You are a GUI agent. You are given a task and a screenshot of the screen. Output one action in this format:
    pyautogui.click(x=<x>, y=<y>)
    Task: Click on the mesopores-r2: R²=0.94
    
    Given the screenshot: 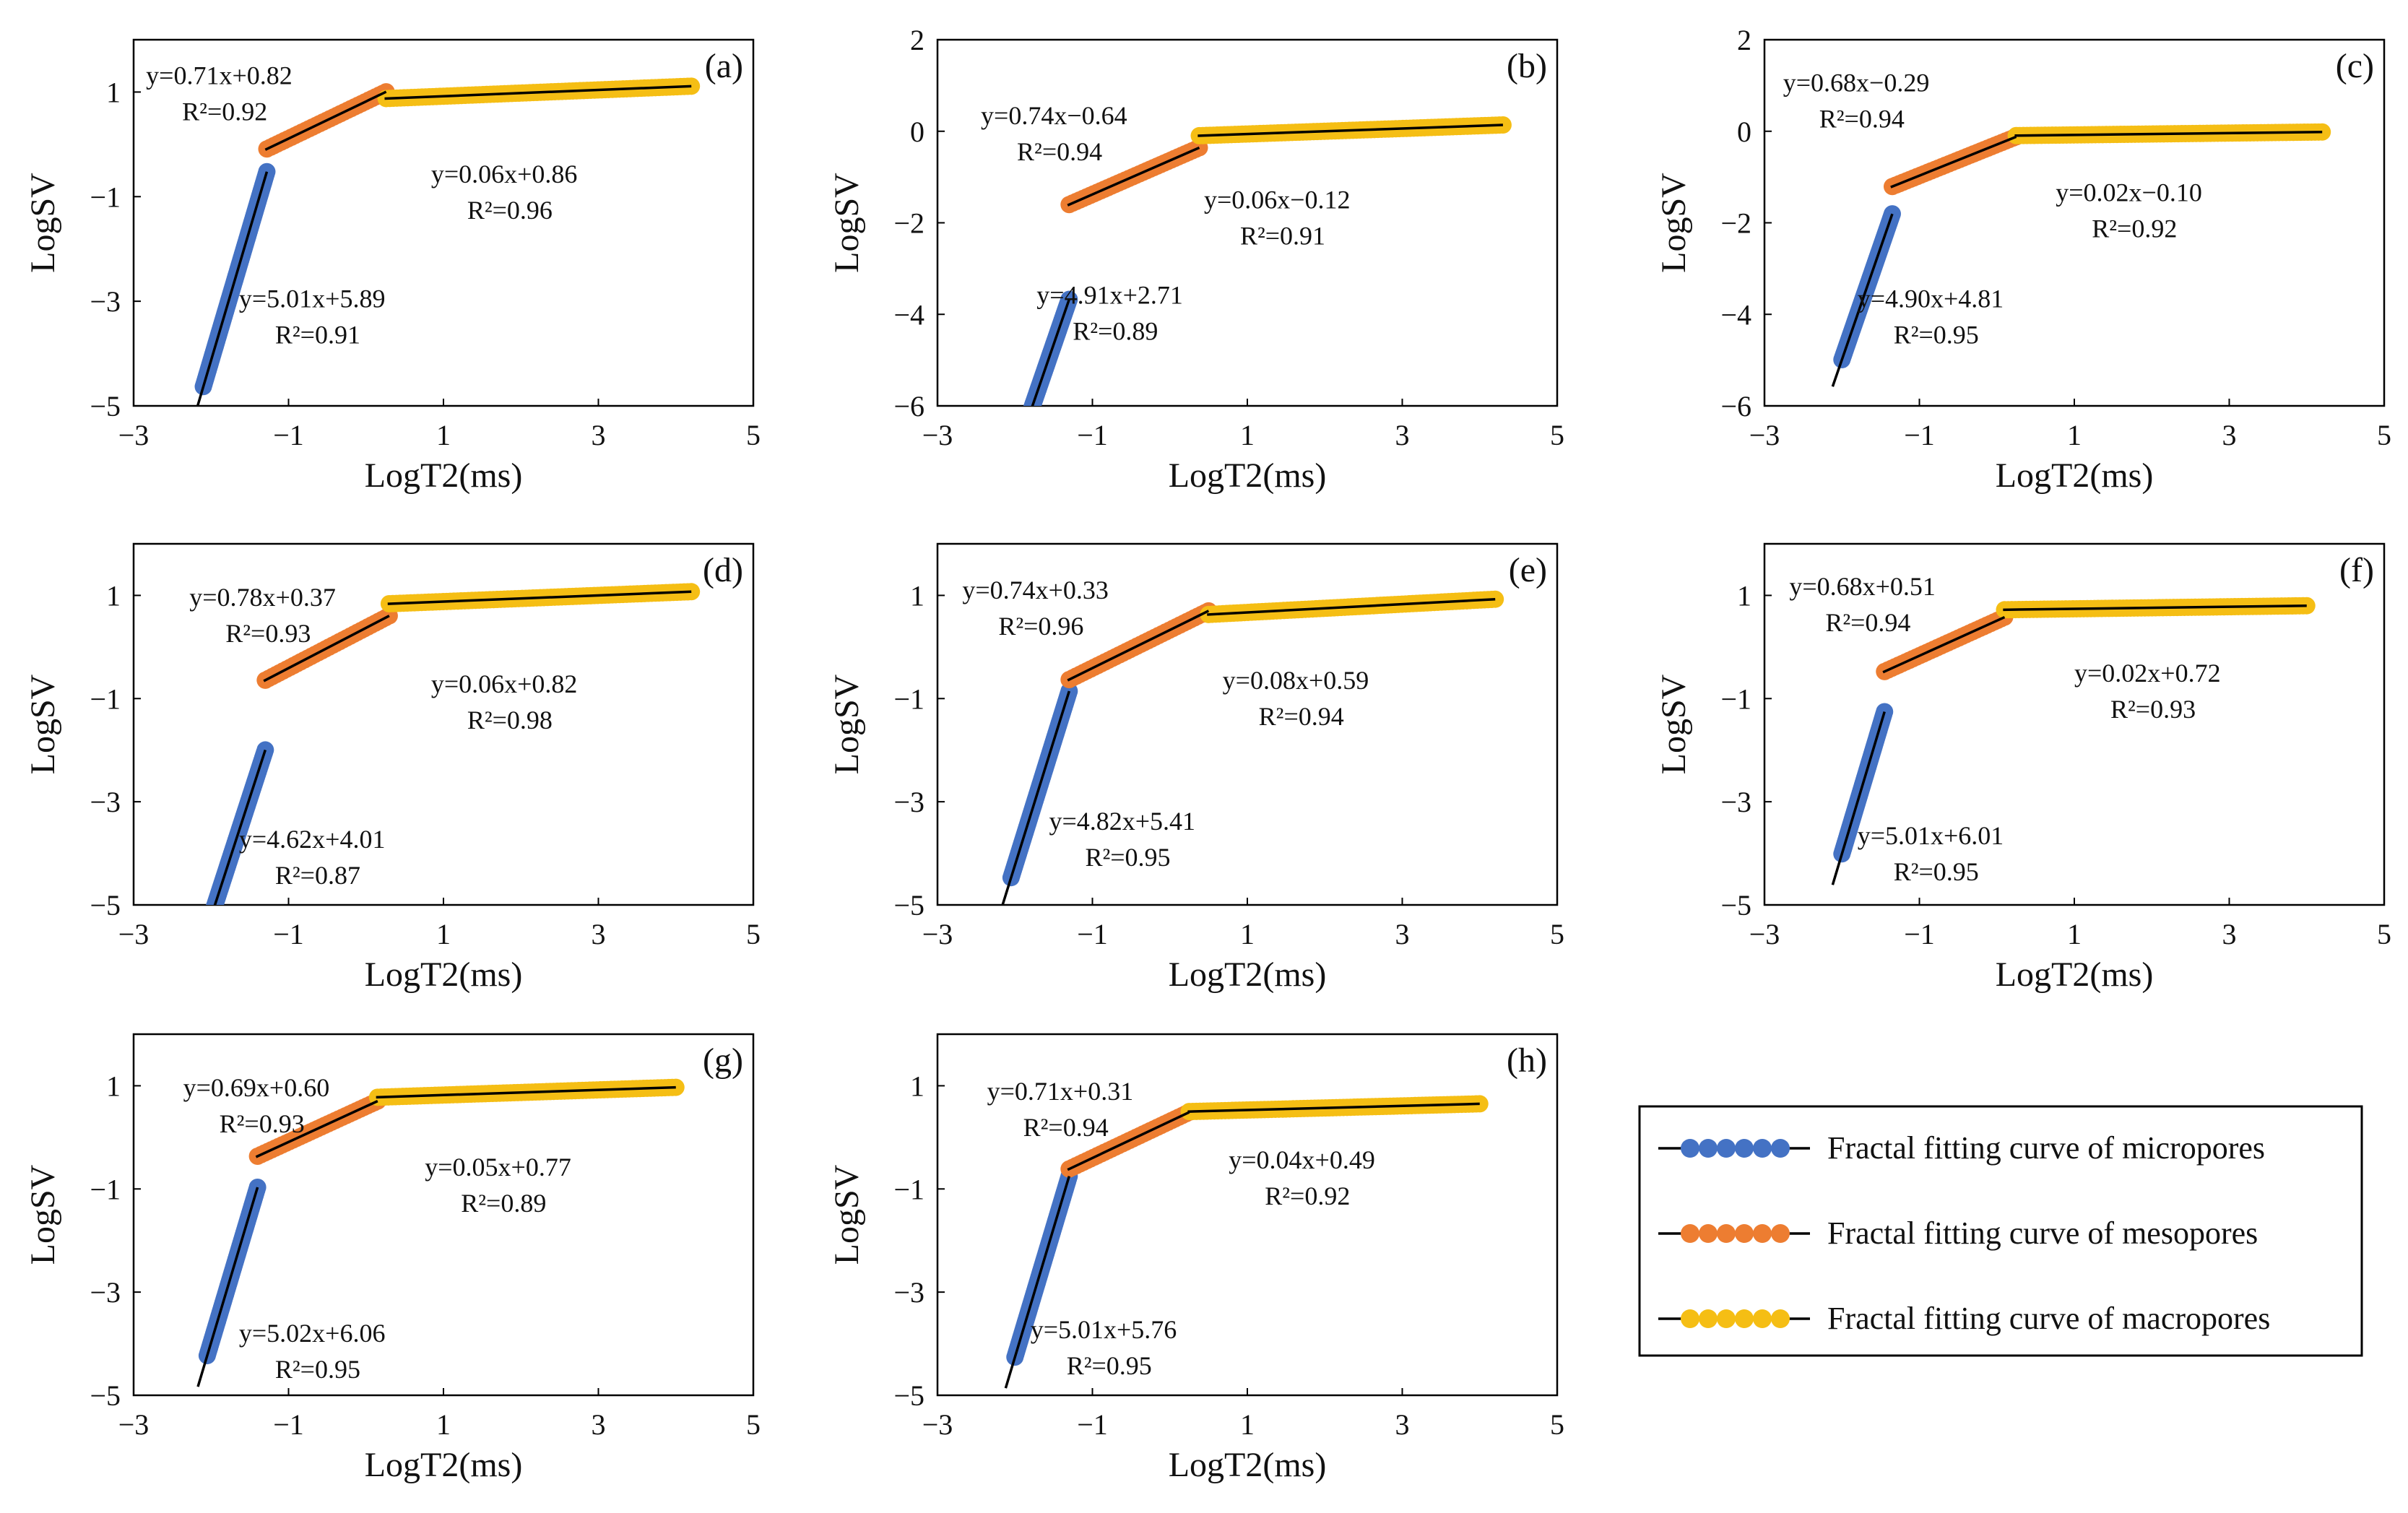 What is the action you would take?
    pyautogui.click(x=1066, y=1127)
    